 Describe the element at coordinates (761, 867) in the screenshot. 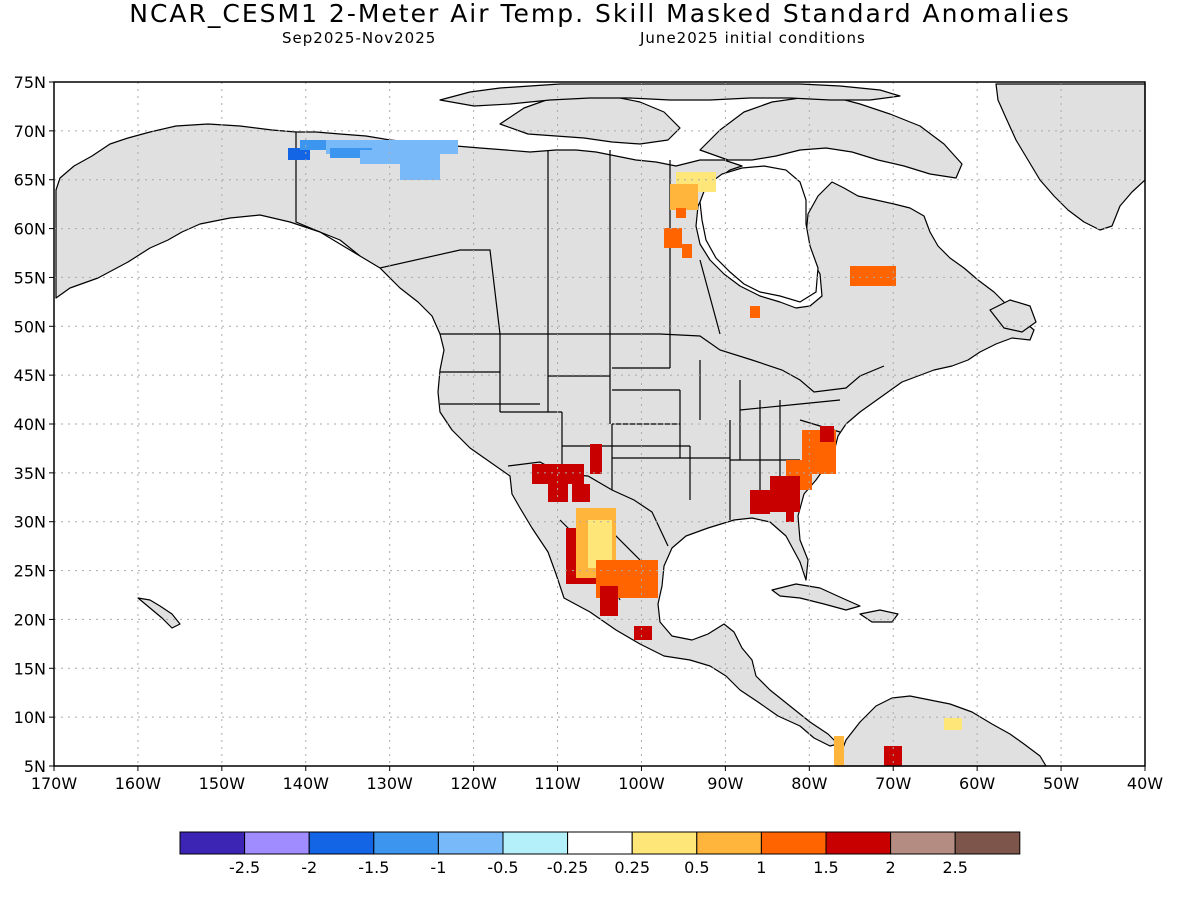

I see `legend-label: 1` at that location.